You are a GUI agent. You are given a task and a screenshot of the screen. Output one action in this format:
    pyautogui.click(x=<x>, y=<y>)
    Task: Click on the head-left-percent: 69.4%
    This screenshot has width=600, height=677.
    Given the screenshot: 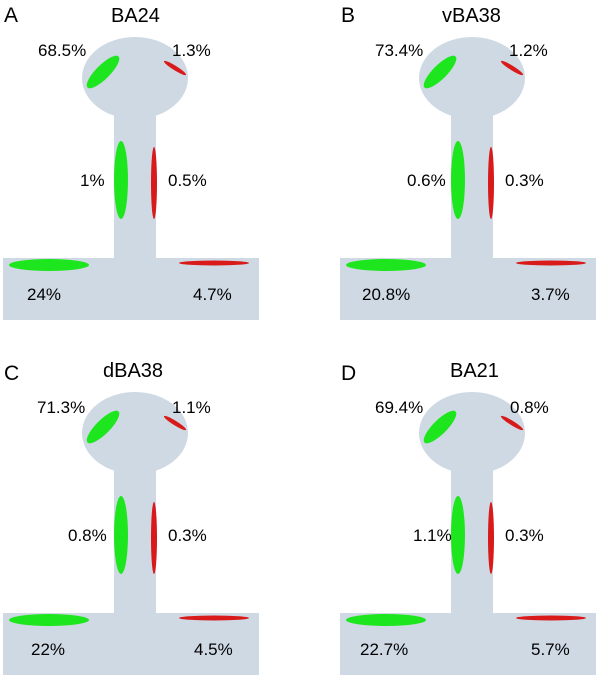 What is the action you would take?
    pyautogui.click(x=399, y=407)
    